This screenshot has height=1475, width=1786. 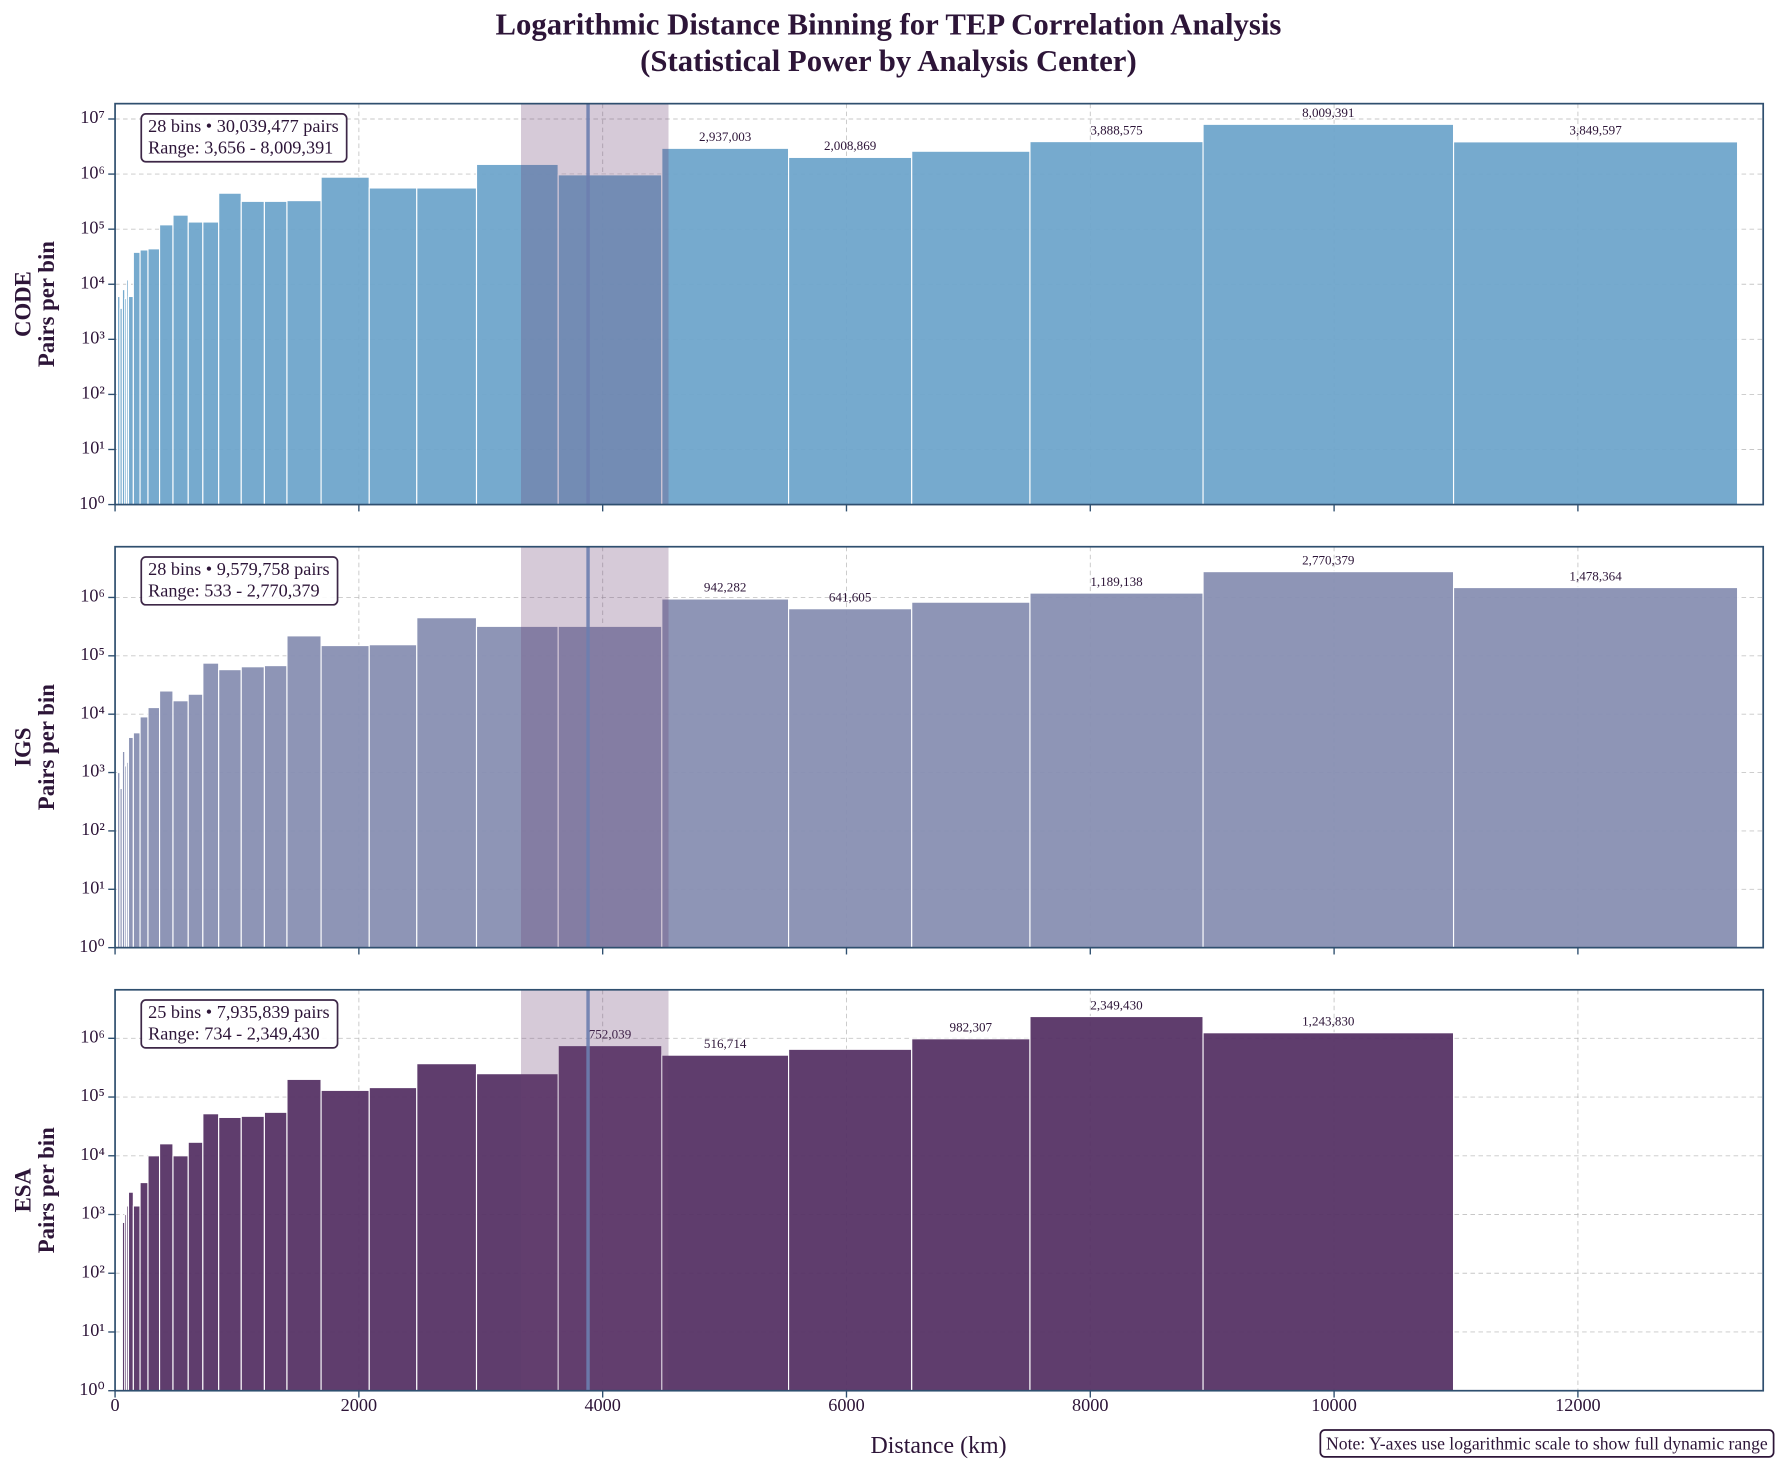 What do you see at coordinates (92, 282) in the screenshot?
I see `y-tick-label: 10⁴` at bounding box center [92, 282].